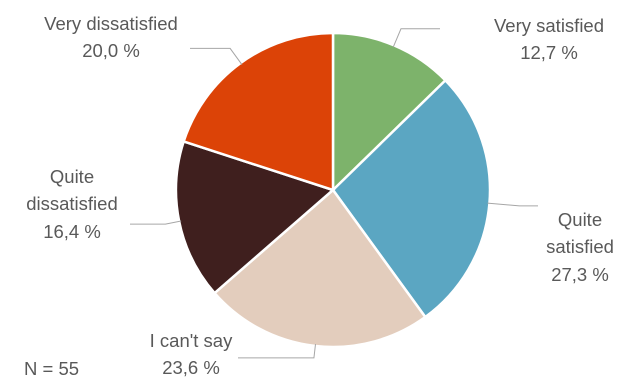 The image size is (644, 383). What do you see at coordinates (580, 246) in the screenshot?
I see `category-label-quite-satisfied-line2: satisfied` at bounding box center [580, 246].